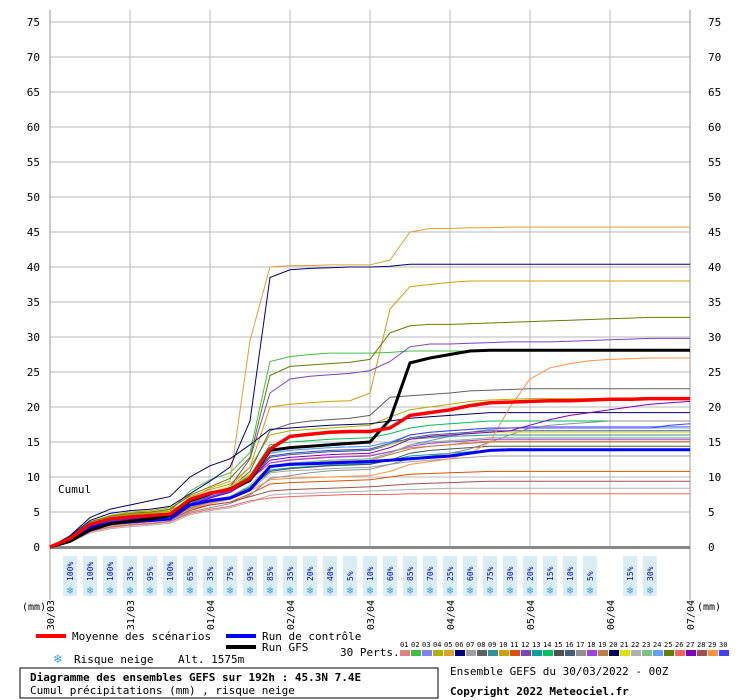 Image resolution: width=740 pixels, height=700 pixels. I want to click on y-tick-label-right: 55, so click(714, 162).